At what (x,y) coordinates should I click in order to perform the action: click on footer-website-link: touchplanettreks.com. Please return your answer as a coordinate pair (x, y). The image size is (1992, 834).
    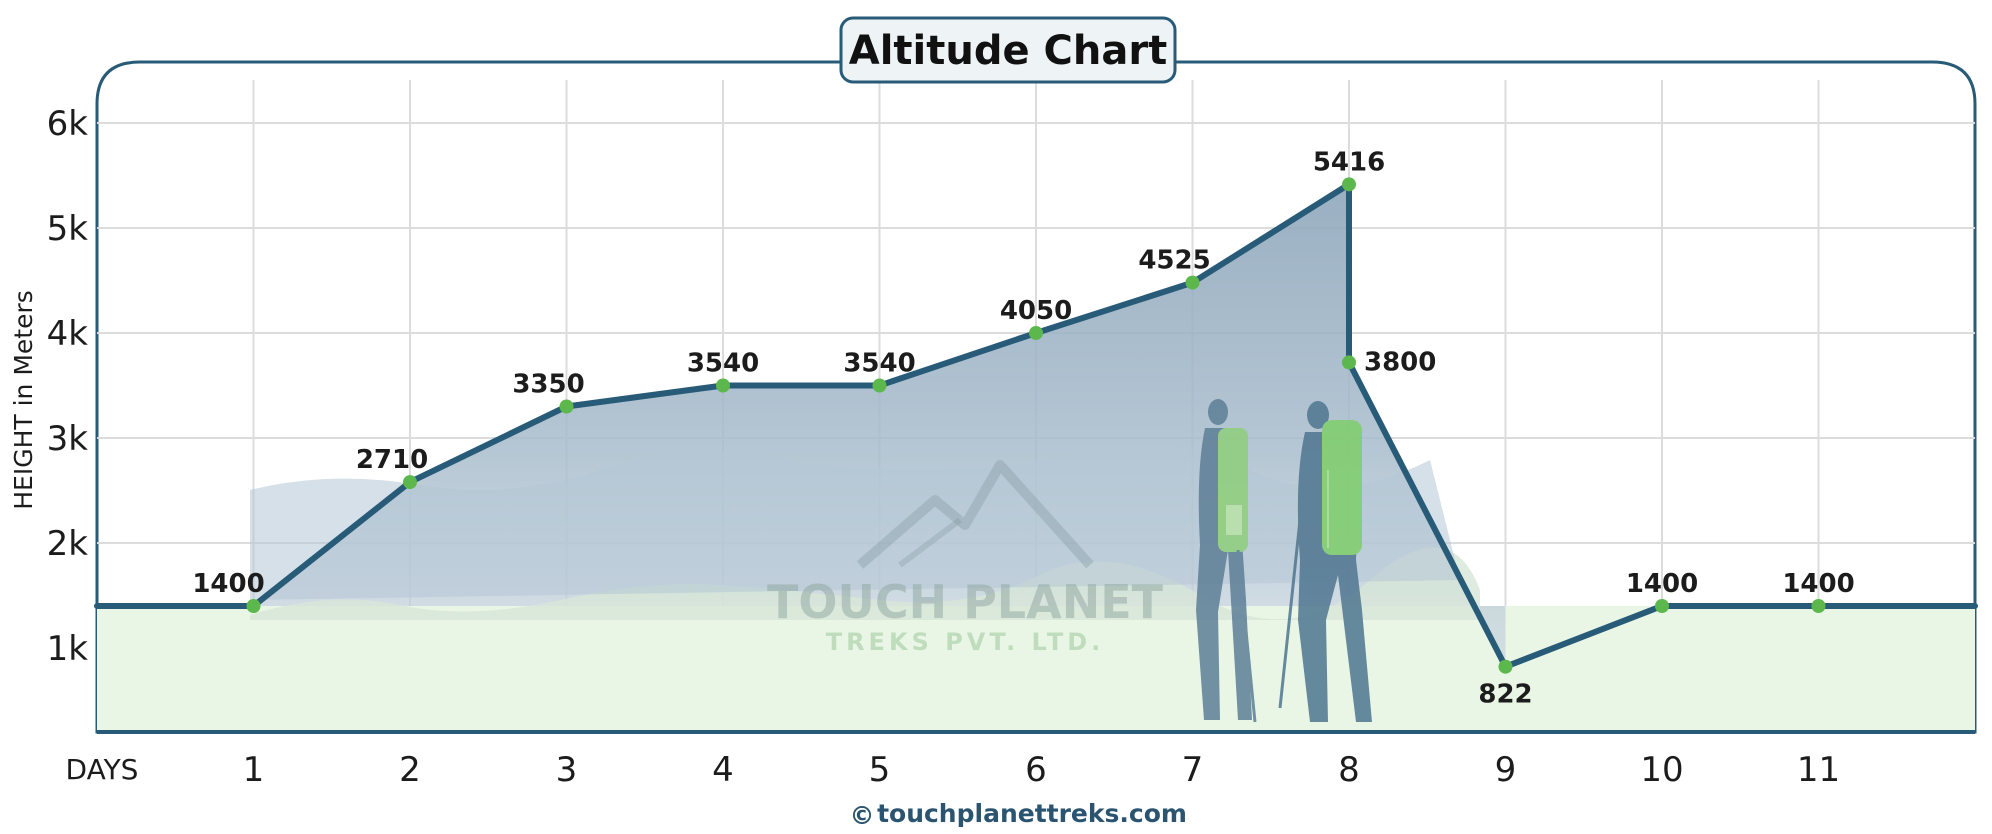
    Looking at the image, I should click on (1032, 813).